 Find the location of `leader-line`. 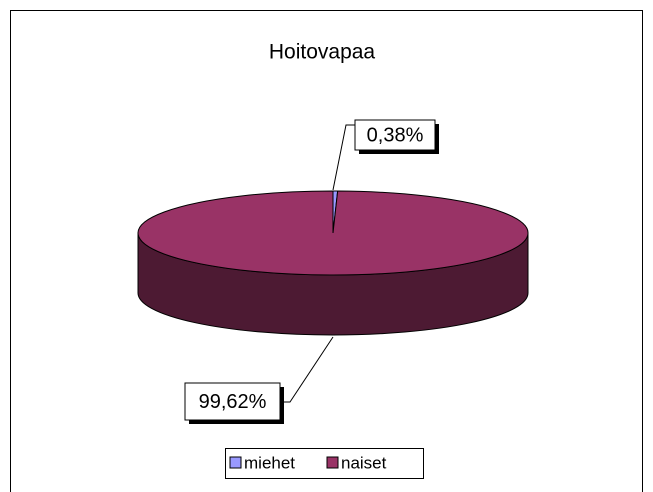

leader-line is located at coordinates (343, 157).